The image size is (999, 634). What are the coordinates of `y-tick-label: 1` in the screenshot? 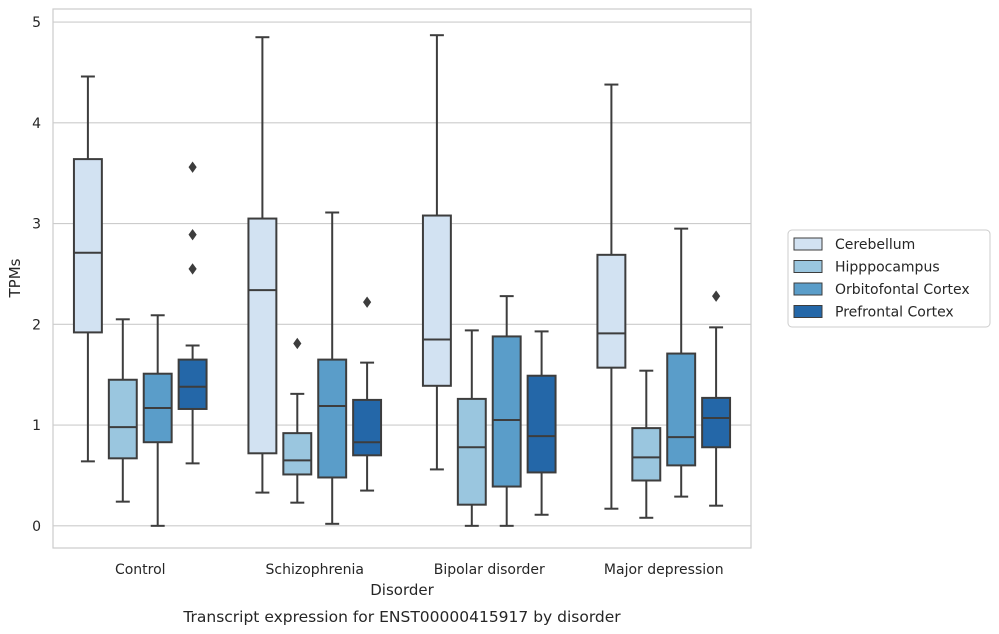 It's located at (36, 426).